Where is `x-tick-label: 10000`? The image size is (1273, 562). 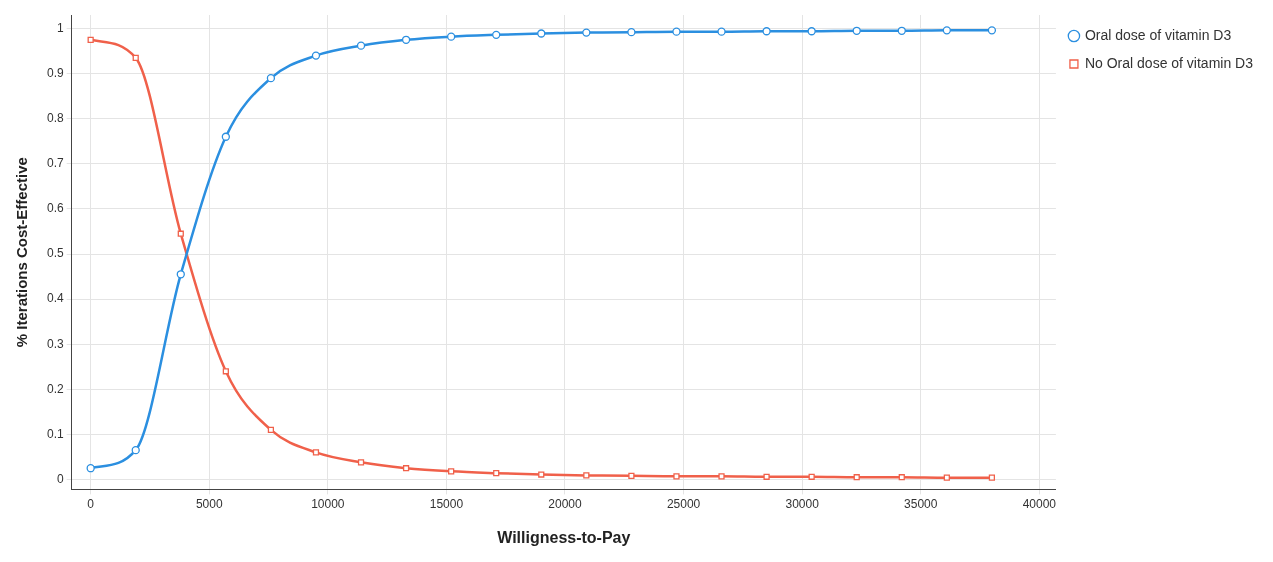
x-tick-label: 10000 is located at coordinates (328, 503).